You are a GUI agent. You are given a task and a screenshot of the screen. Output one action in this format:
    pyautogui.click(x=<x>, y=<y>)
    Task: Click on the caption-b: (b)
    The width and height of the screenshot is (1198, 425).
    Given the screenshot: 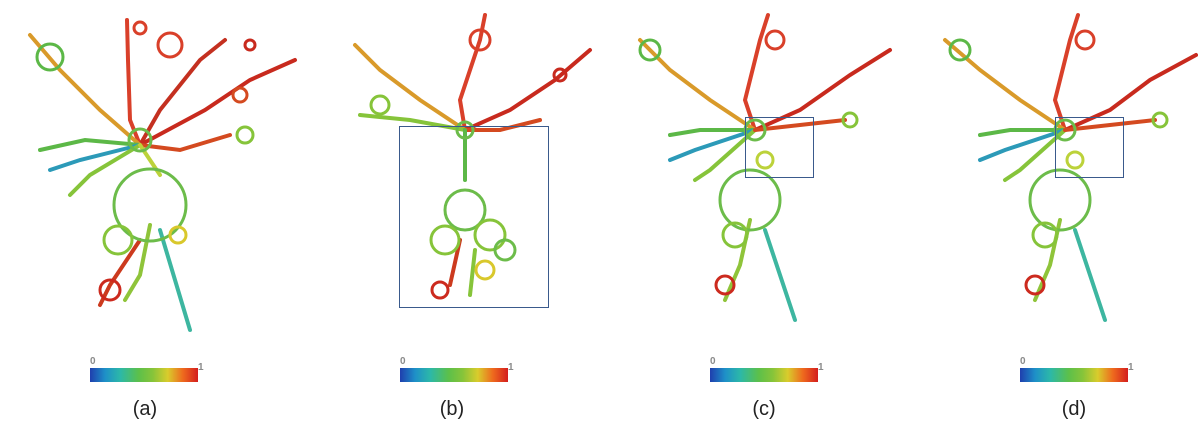 What is the action you would take?
    pyautogui.click(x=452, y=409)
    